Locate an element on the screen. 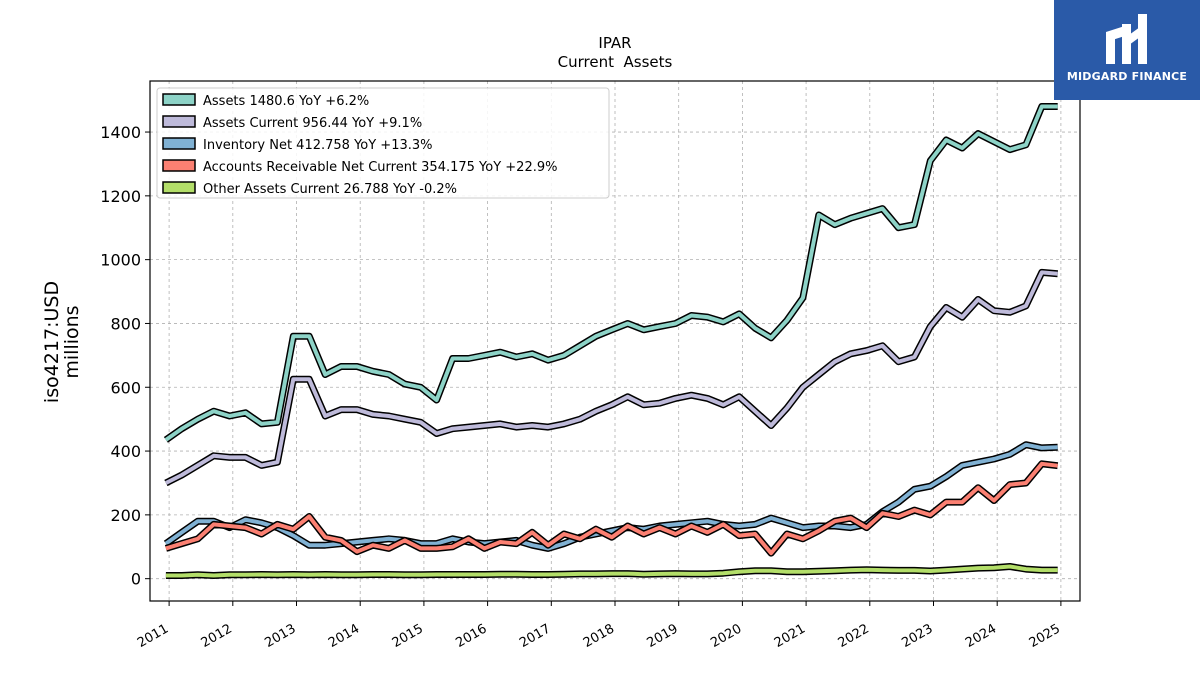 The image size is (1200, 675). legend-label: Other Assets Current 26.788 YoY -0.2% is located at coordinates (330, 189).